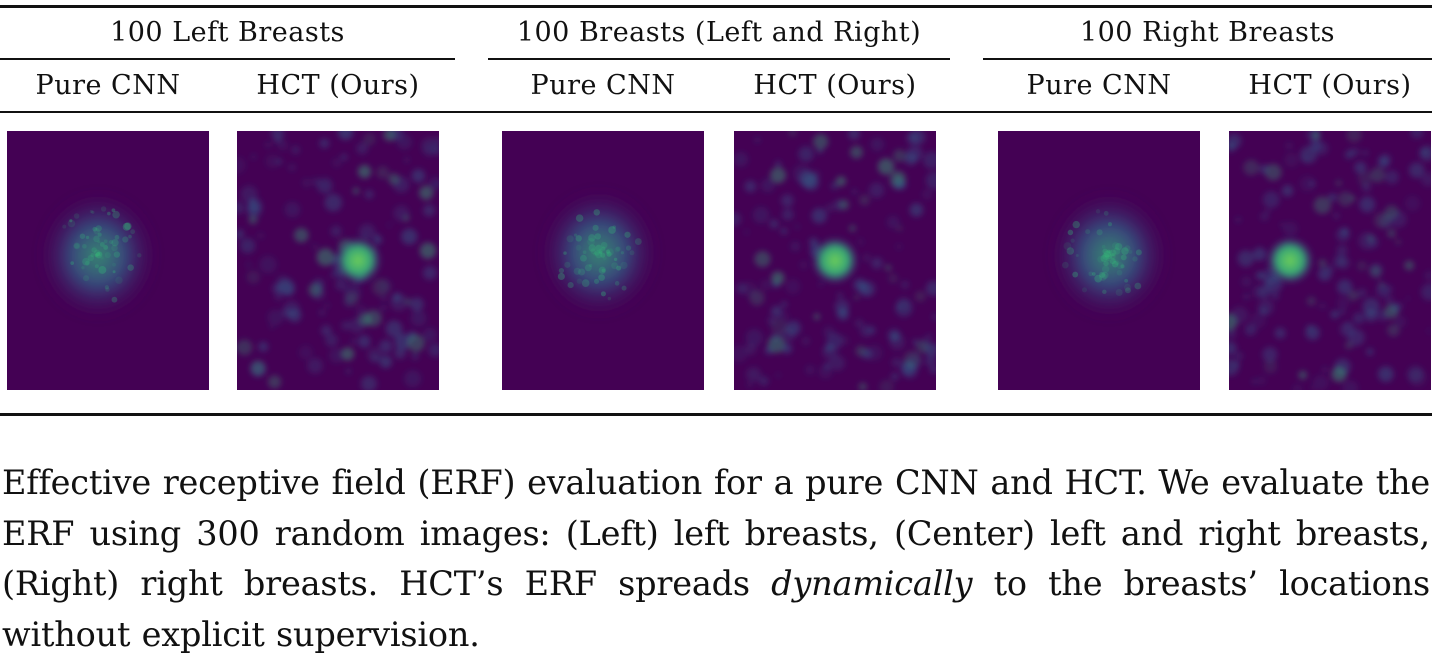  Describe the element at coordinates (108, 85) in the screenshot. I see `column-label-left-cnn: Pure CNN` at that location.